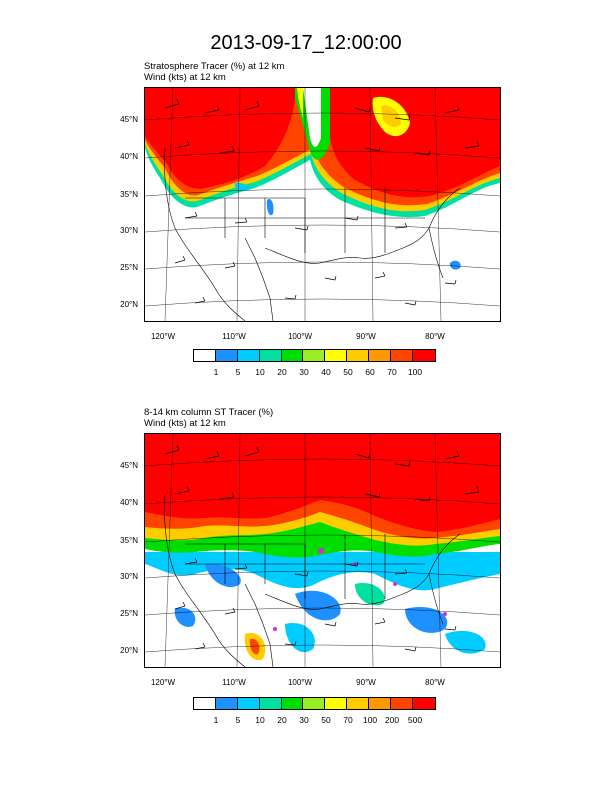 This screenshot has width=612, height=792. I want to click on colorbar-tick: 60, so click(370, 372).